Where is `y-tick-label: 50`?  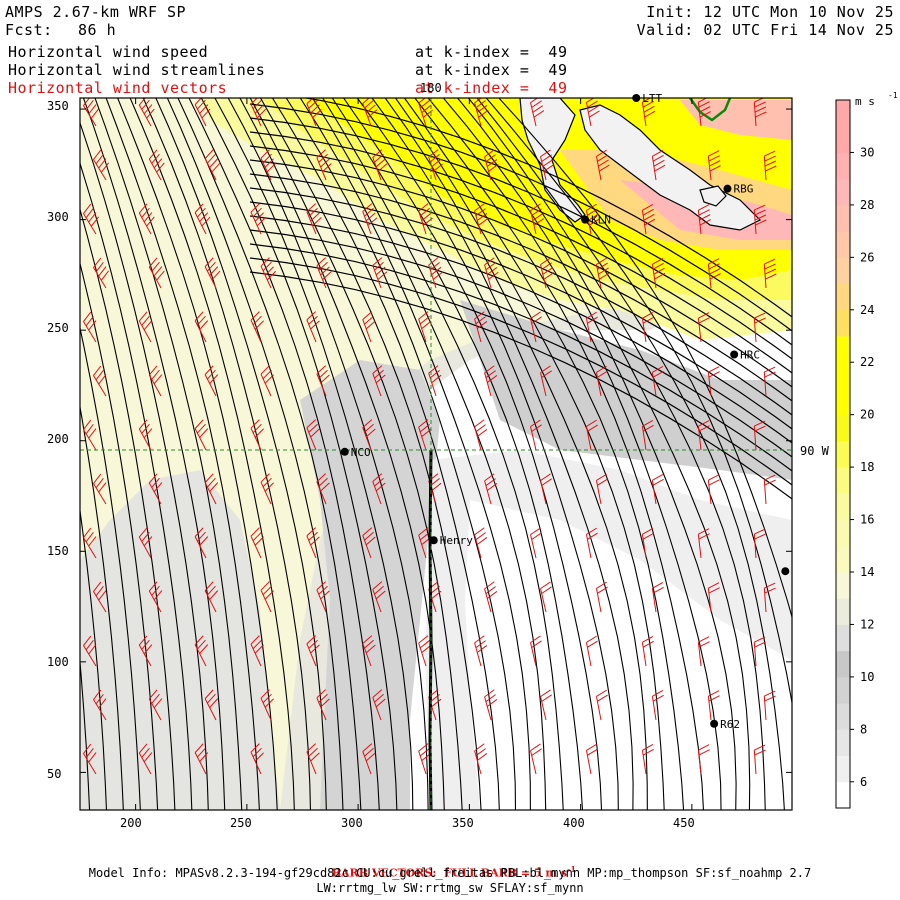 y-tick-label: 50 is located at coordinates (54, 774).